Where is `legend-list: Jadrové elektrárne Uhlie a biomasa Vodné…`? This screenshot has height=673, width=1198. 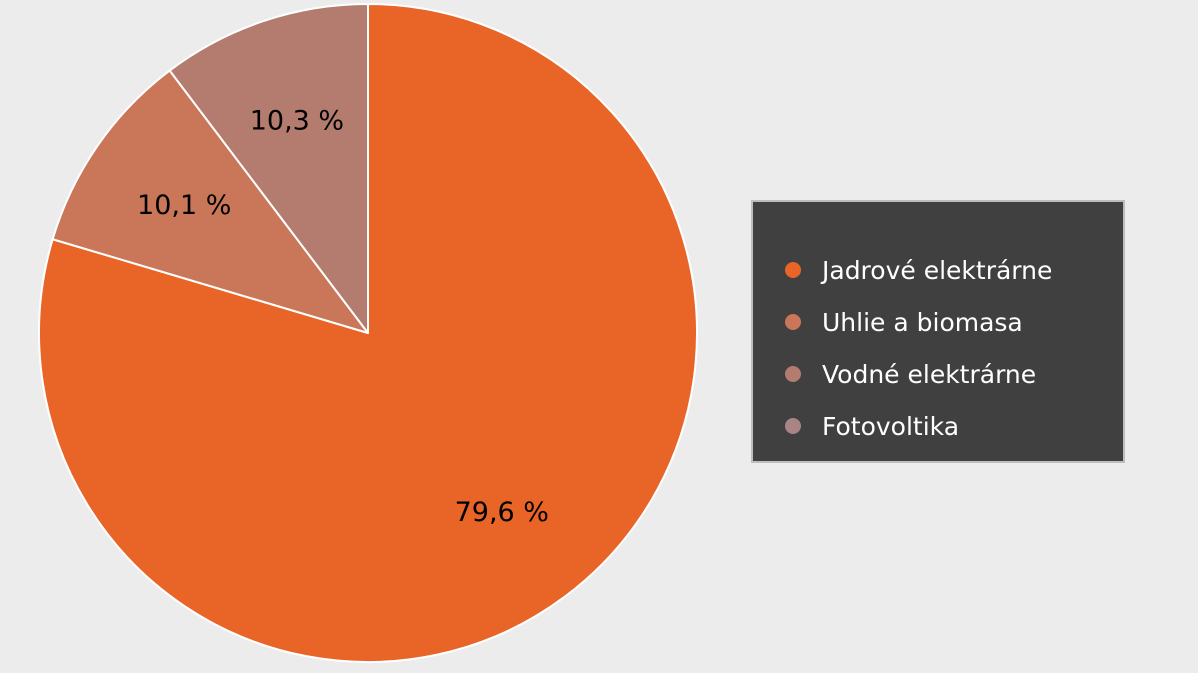 legend-list: Jadrové elektrárne Uhlie a biomasa Vodné… is located at coordinates (918, 348).